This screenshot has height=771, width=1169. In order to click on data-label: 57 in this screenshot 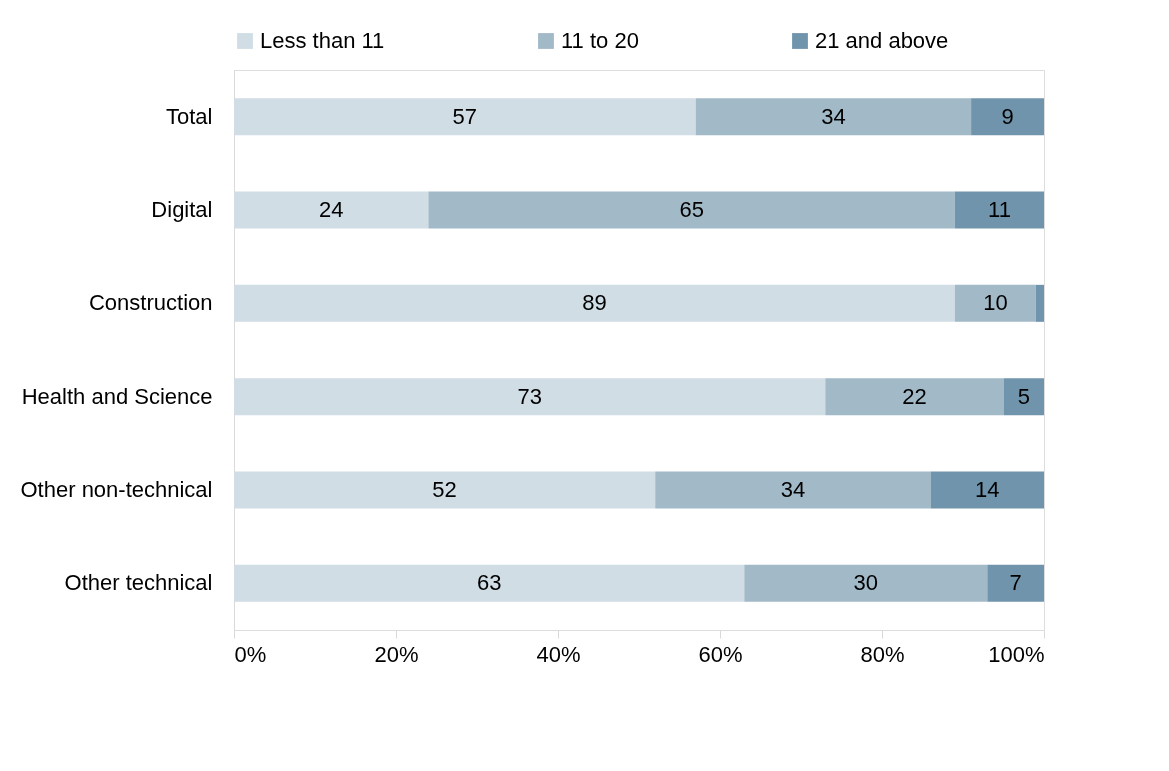, I will do `click(465, 116)`.